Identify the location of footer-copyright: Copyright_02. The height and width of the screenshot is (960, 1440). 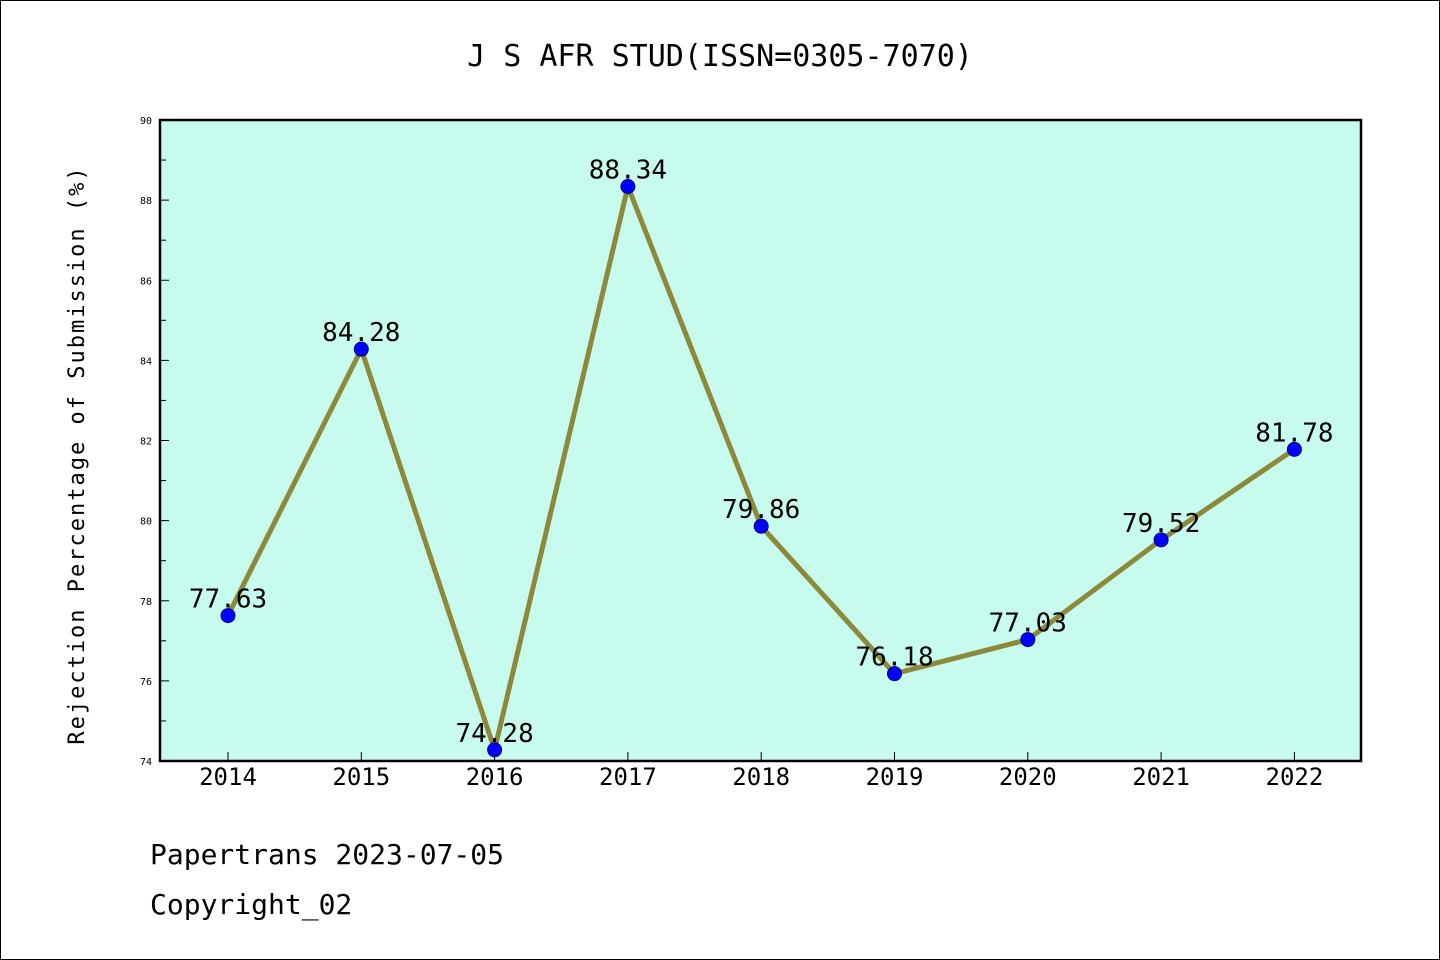
(251, 905).